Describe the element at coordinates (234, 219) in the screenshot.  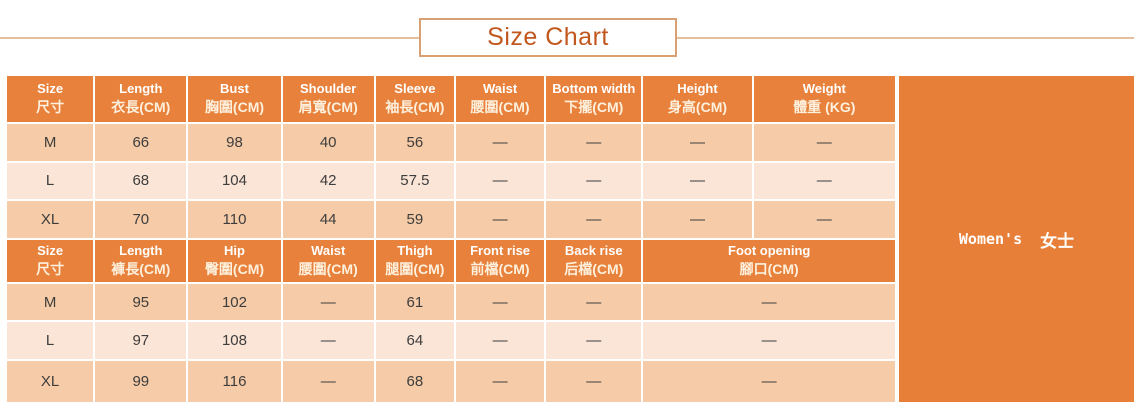
I see `data-cell: 110` at that location.